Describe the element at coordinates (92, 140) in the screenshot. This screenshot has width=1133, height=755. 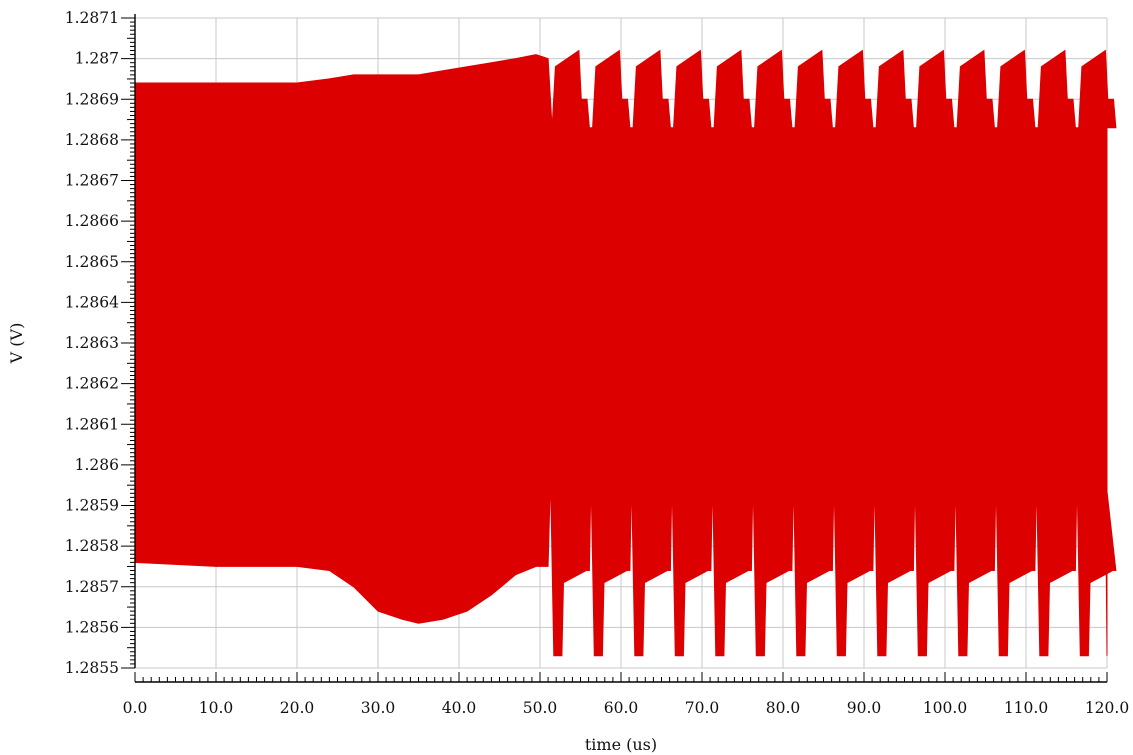
I see `y-tick-label: 1.2868` at that location.